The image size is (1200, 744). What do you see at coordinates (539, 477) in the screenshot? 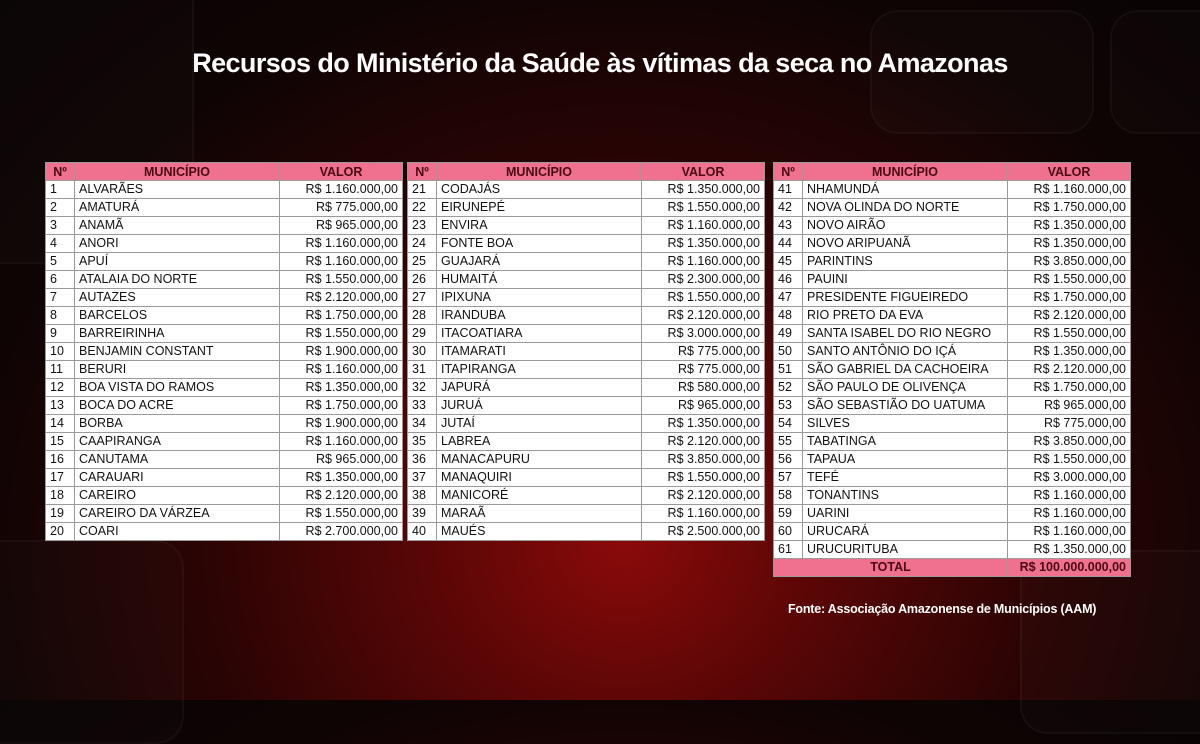
I see `municipio-name: MANAQUIRI` at bounding box center [539, 477].